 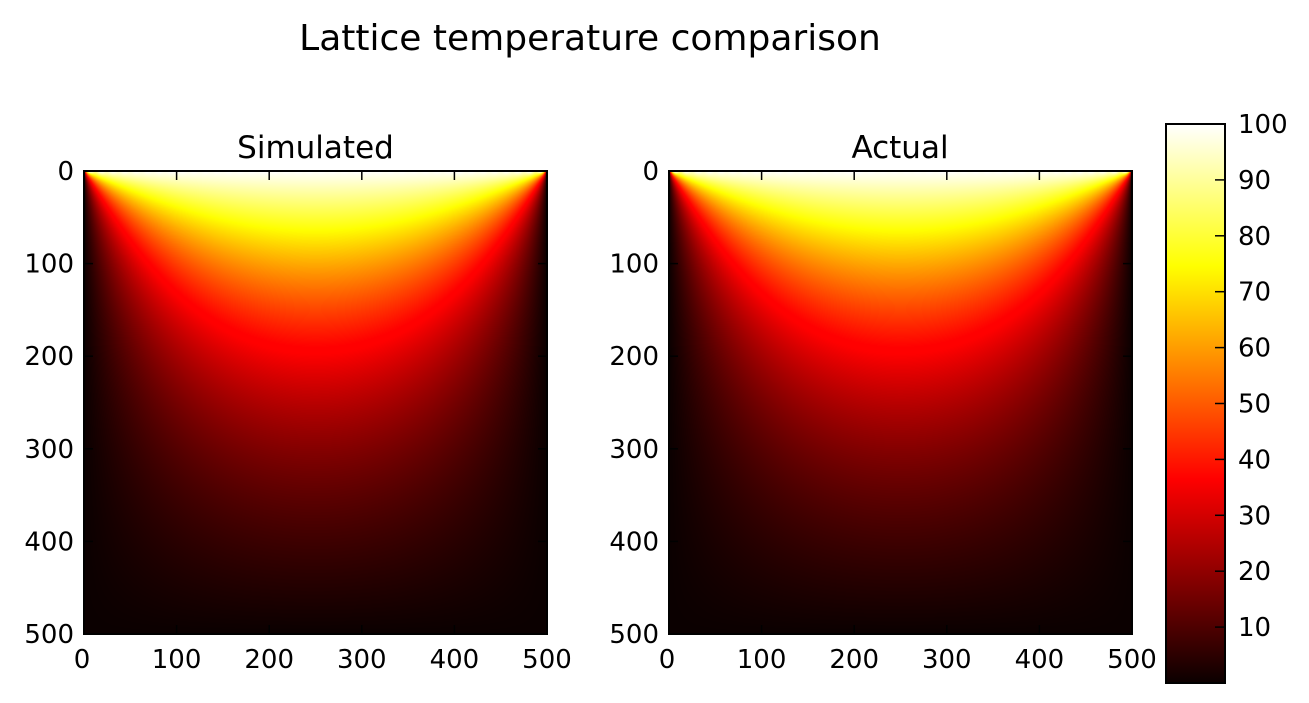 What do you see at coordinates (1254, 181) in the screenshot?
I see `colorbar-tick-label: 90` at bounding box center [1254, 181].